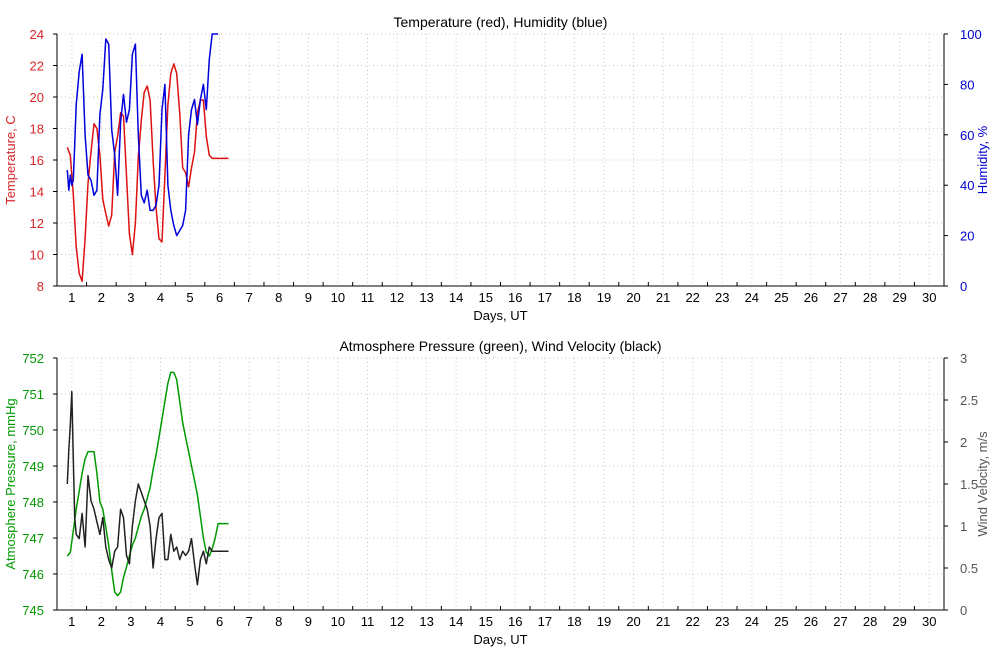 This screenshot has height=650, width=1000. Describe the element at coordinates (963, 526) in the screenshot. I see `y2-tick-label: 1` at that location.